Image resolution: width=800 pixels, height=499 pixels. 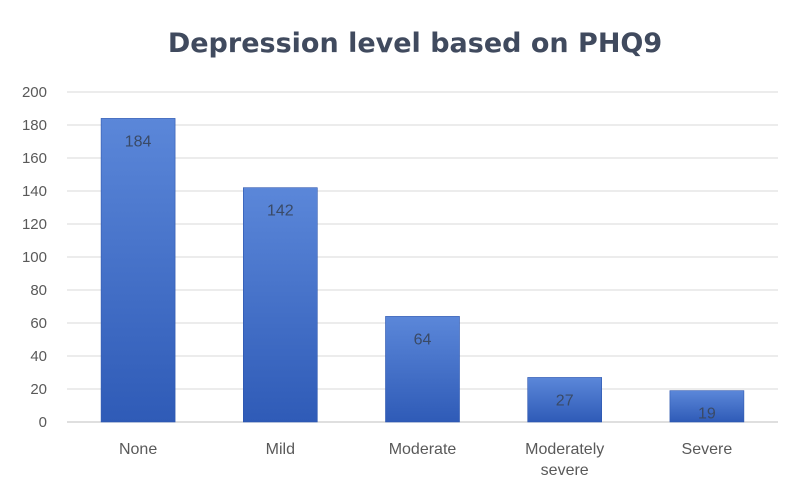 What do you see at coordinates (34, 158) in the screenshot?
I see `y-tick-label: 160` at bounding box center [34, 158].